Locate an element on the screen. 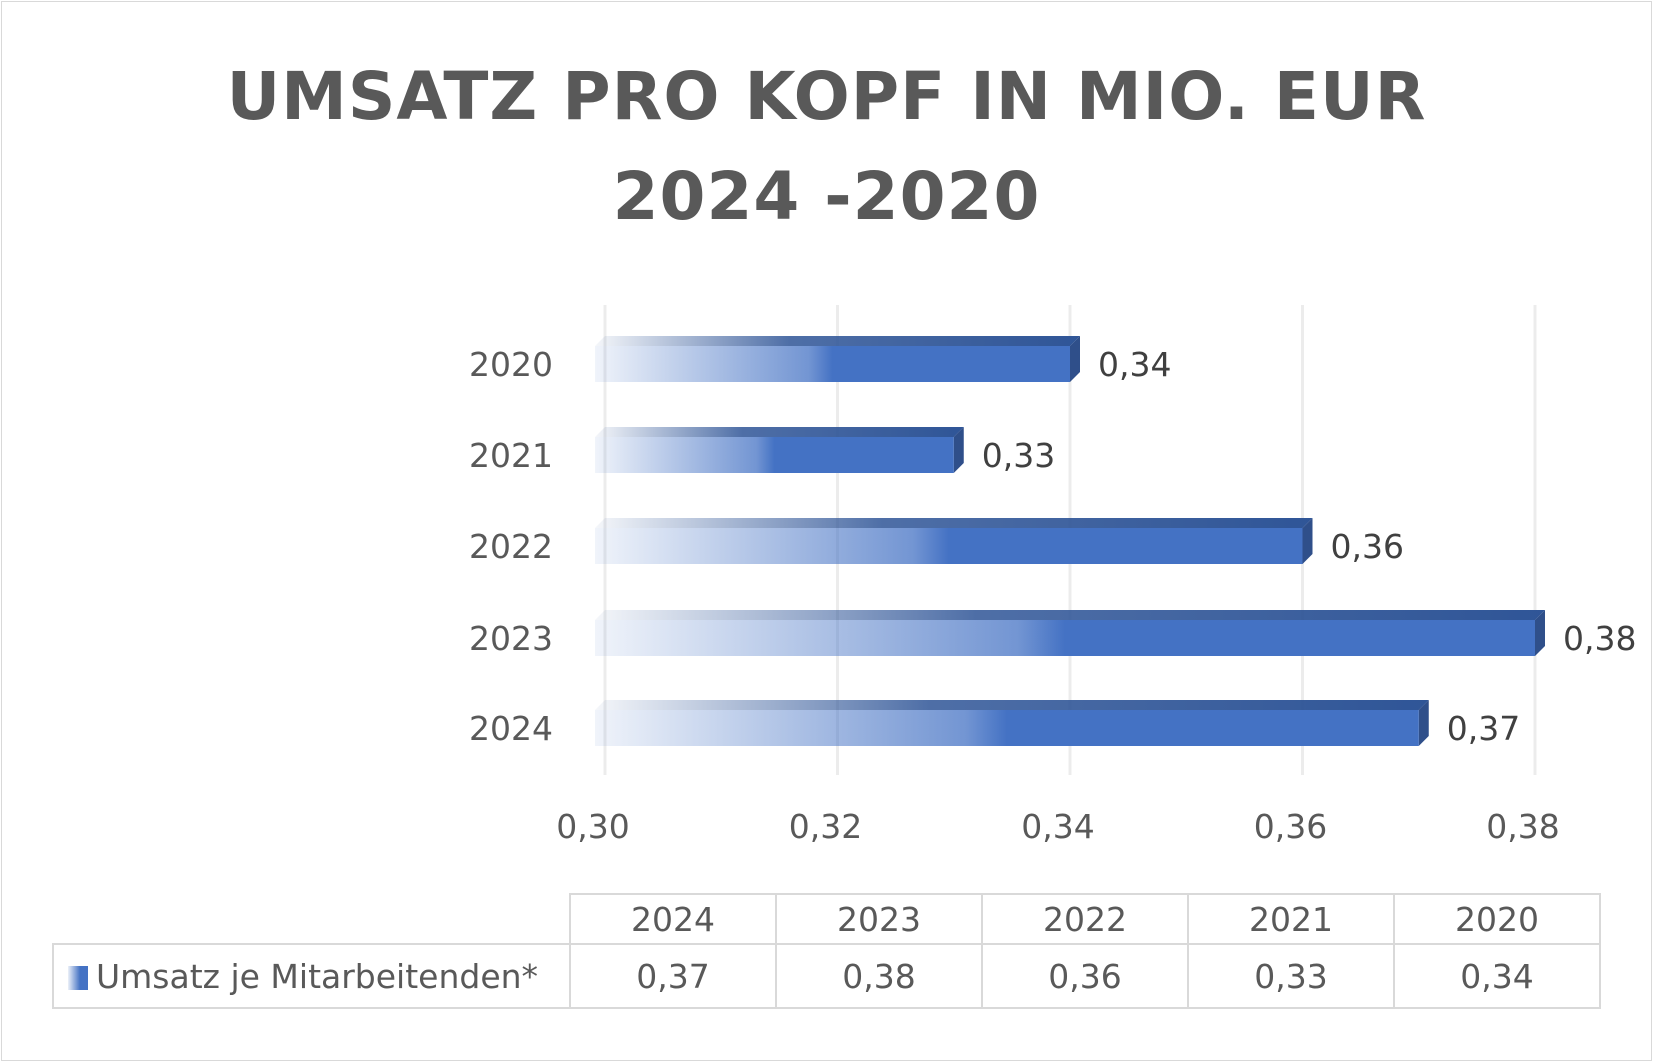  legend-entry: Umsatz je Mitarbeitenden* is located at coordinates (311, 976).